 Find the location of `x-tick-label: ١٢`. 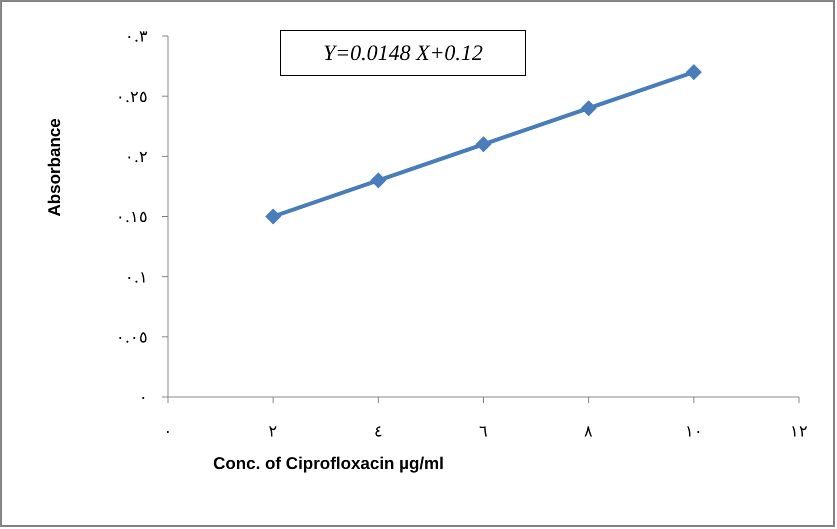

x-tick-label: ١٢ is located at coordinates (799, 430).